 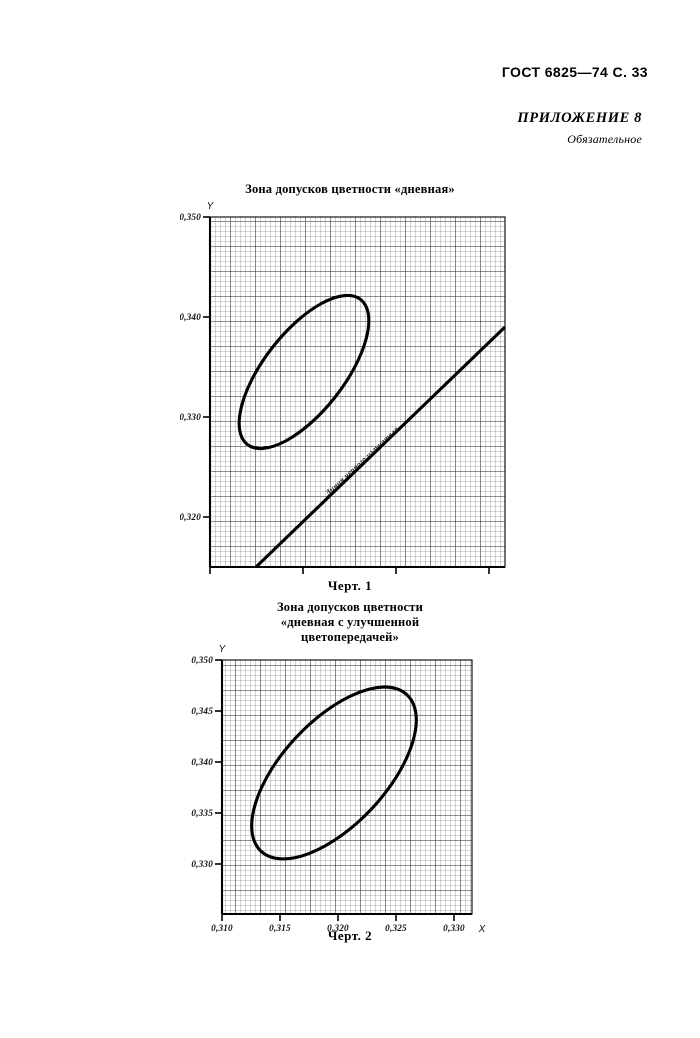 I want to click on figure-2-tolerance-ellipse, so click(x=334, y=773).